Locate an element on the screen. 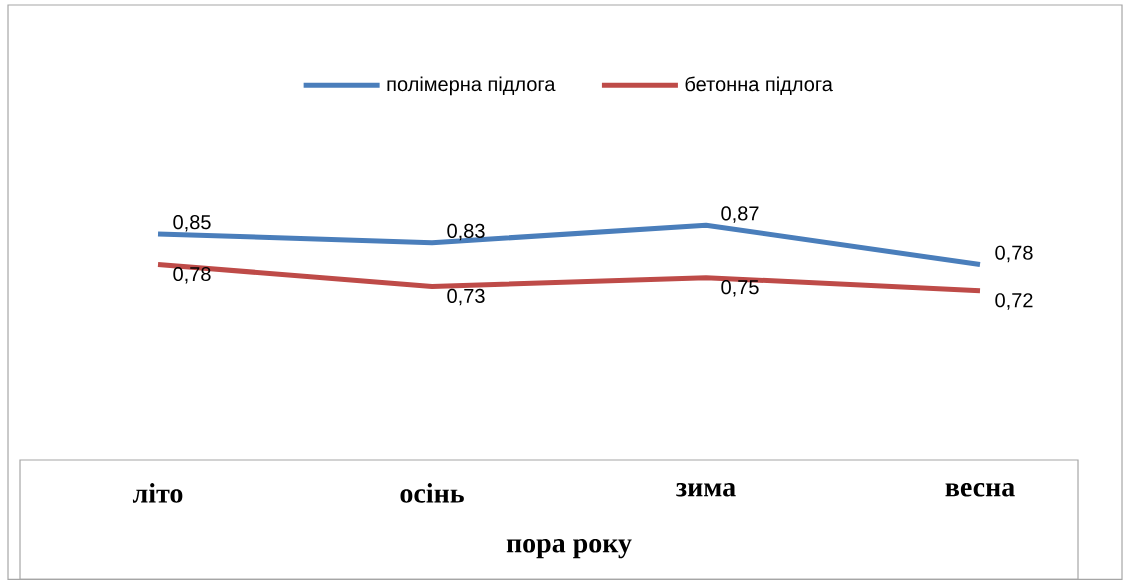 The image size is (1128, 580). data-label: 0,75 is located at coordinates (740, 288).